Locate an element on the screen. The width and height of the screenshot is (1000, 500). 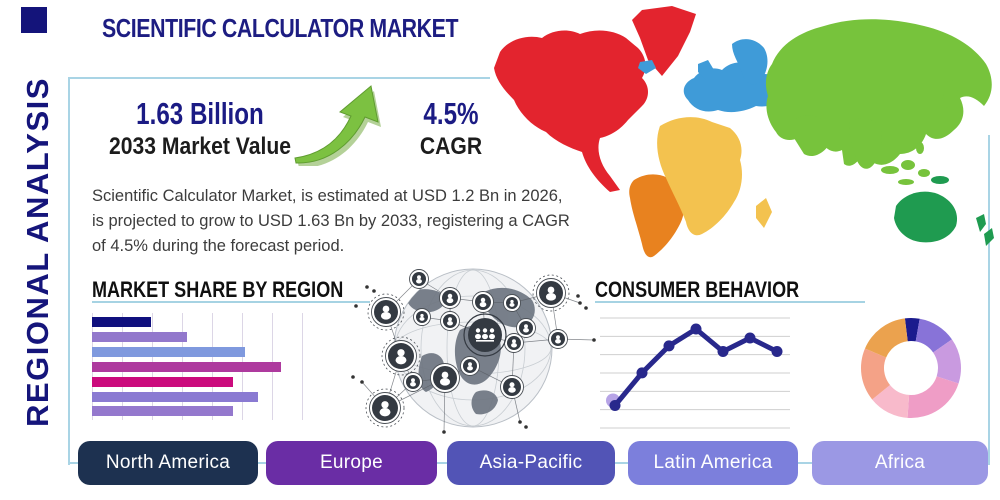
market-value-number: 1.63 Billion is located at coordinates (200, 113).